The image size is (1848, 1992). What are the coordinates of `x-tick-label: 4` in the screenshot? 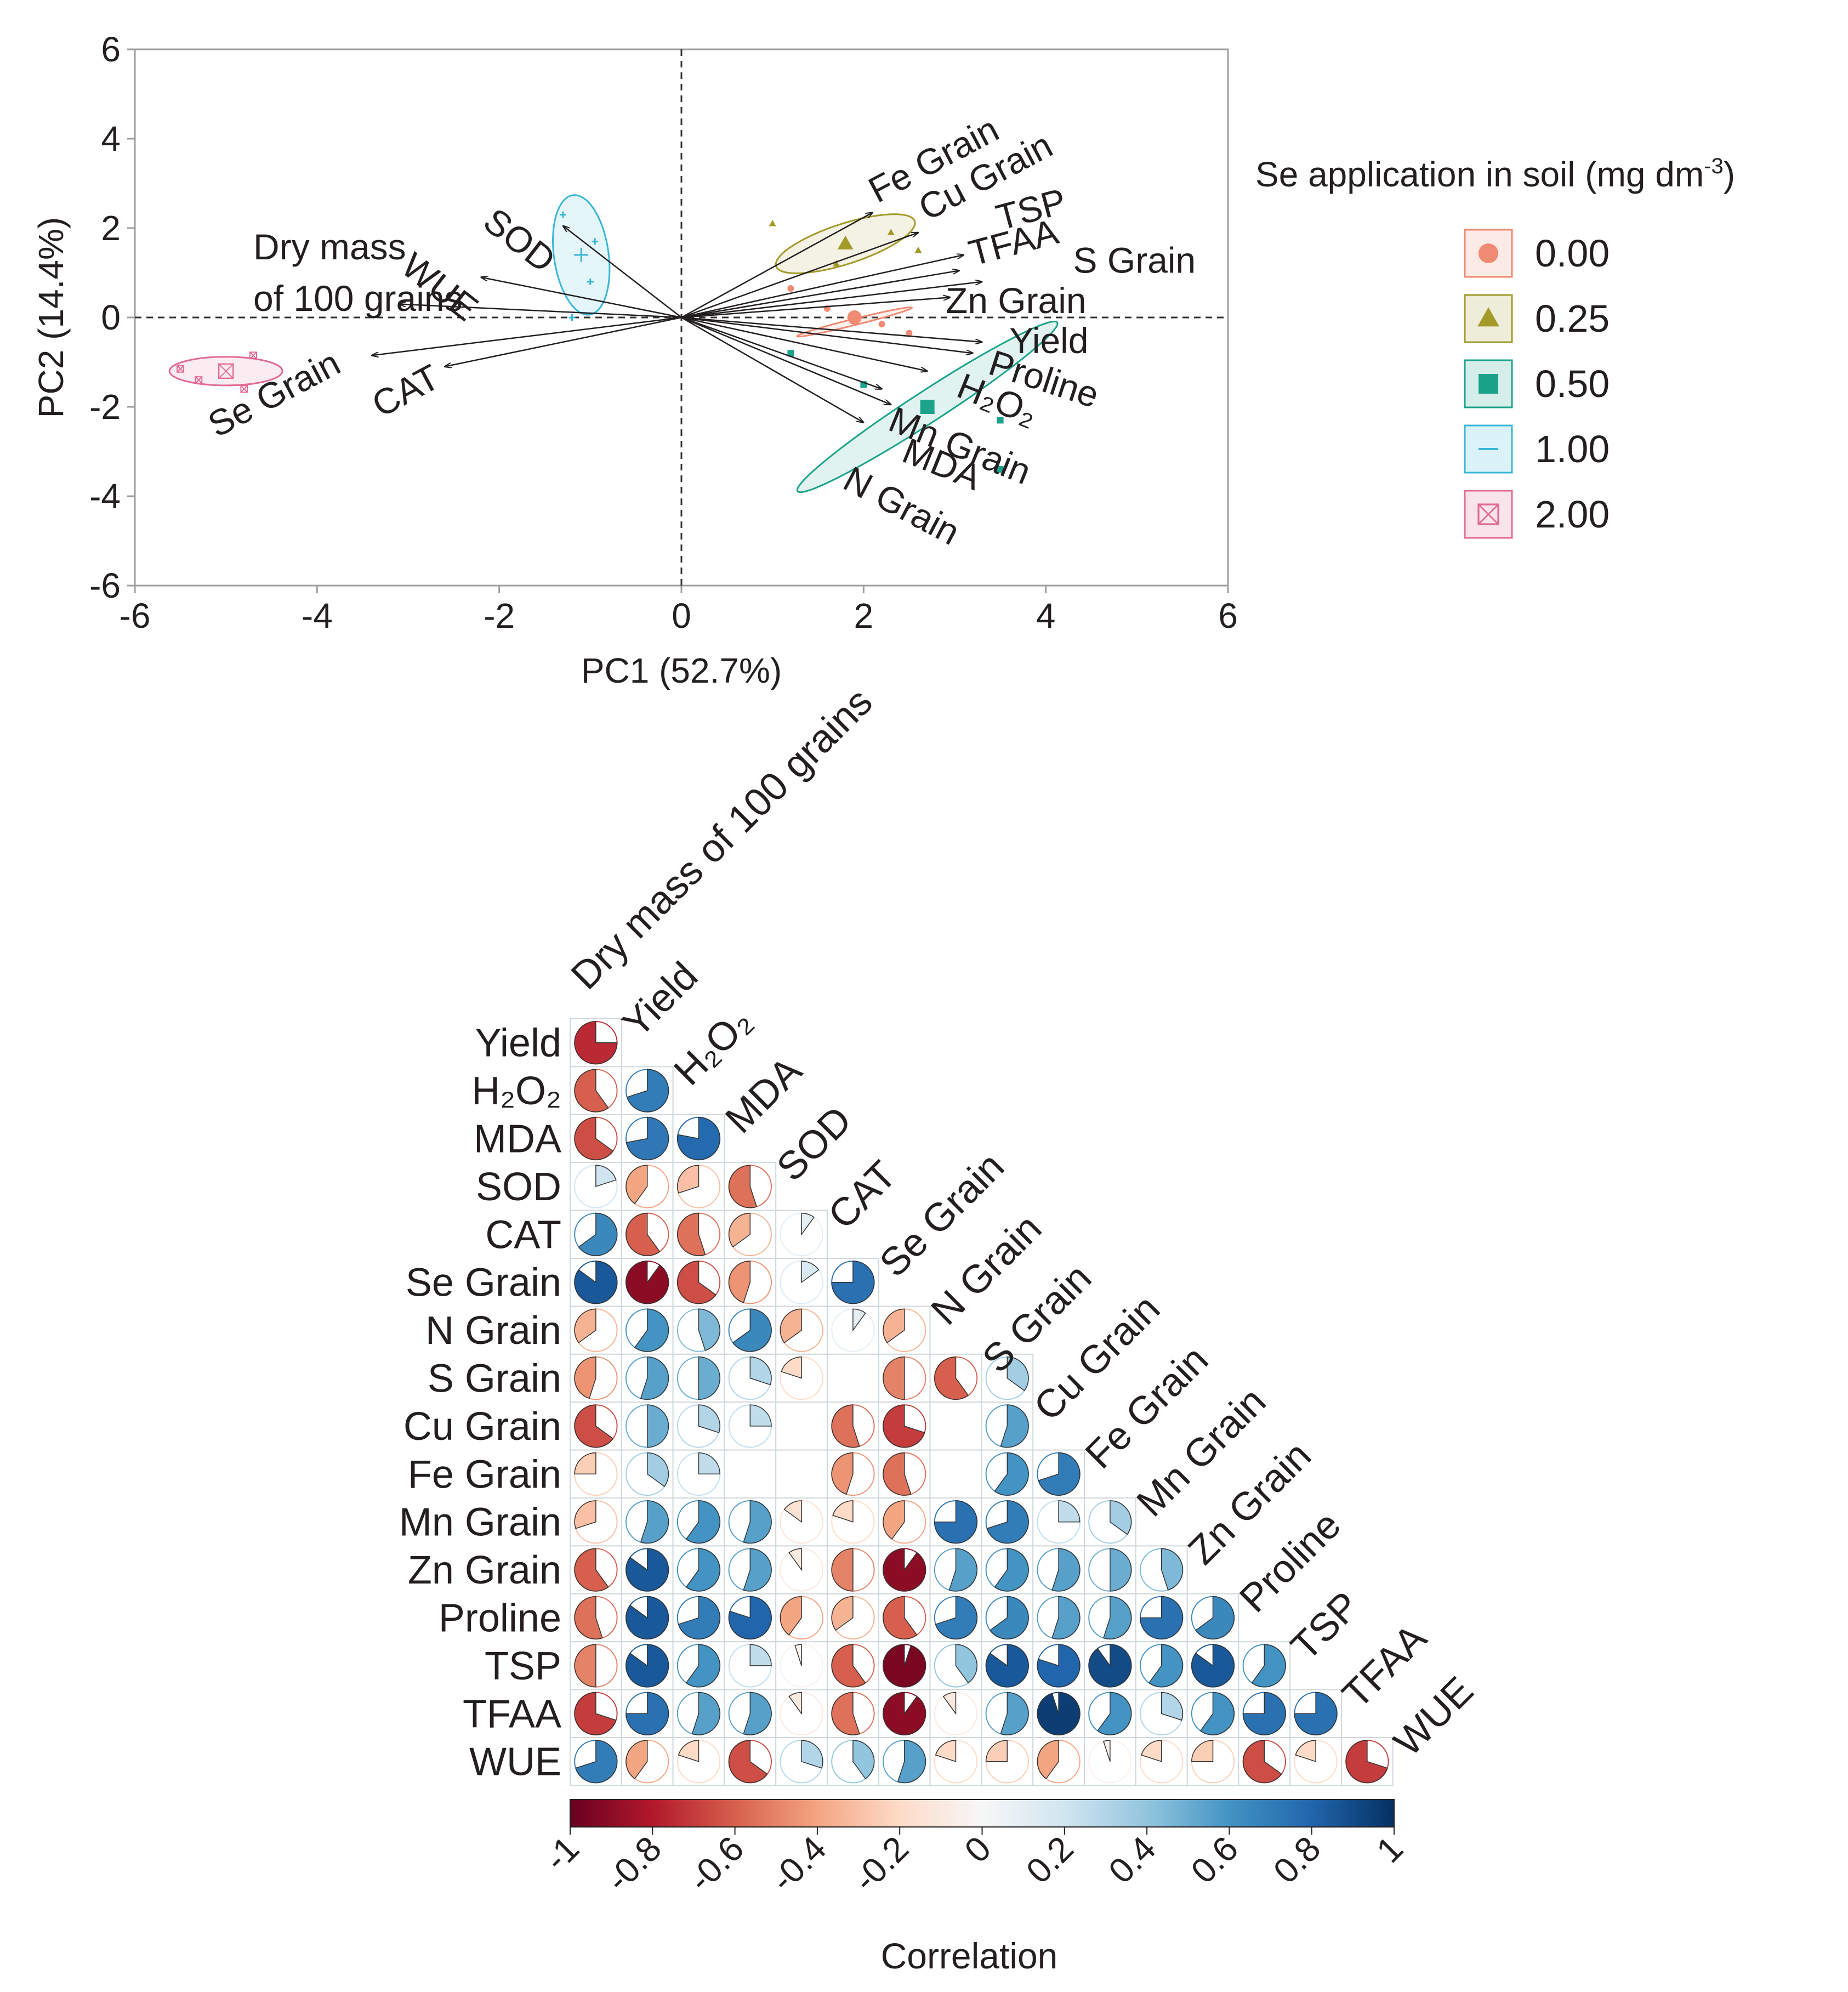 It's located at (1046, 615).